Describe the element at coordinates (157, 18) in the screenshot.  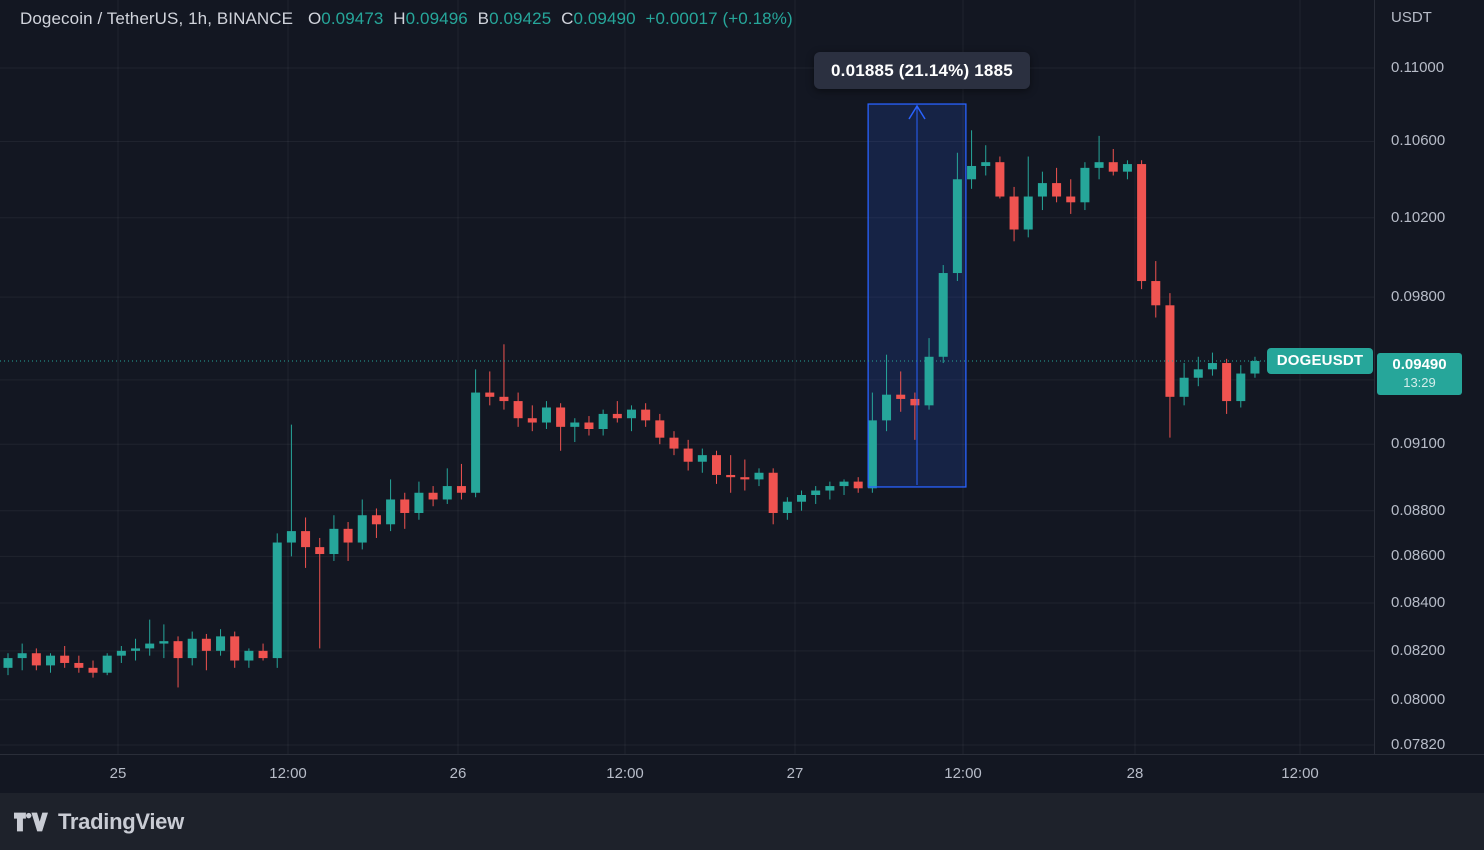
I see `symbol-title: Dogecoin / TetherUS, 1h, BINANCE` at that location.